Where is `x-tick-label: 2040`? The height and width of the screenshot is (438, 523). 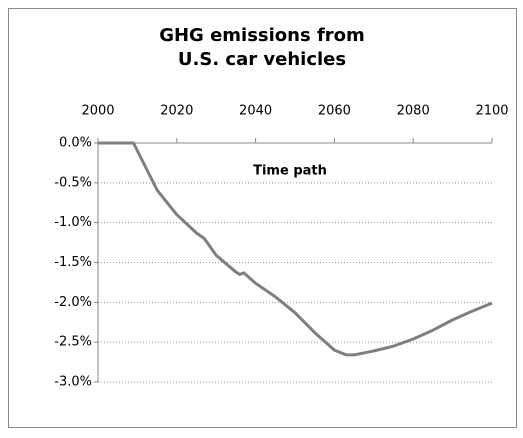
x-tick-label: 2040 is located at coordinates (255, 111).